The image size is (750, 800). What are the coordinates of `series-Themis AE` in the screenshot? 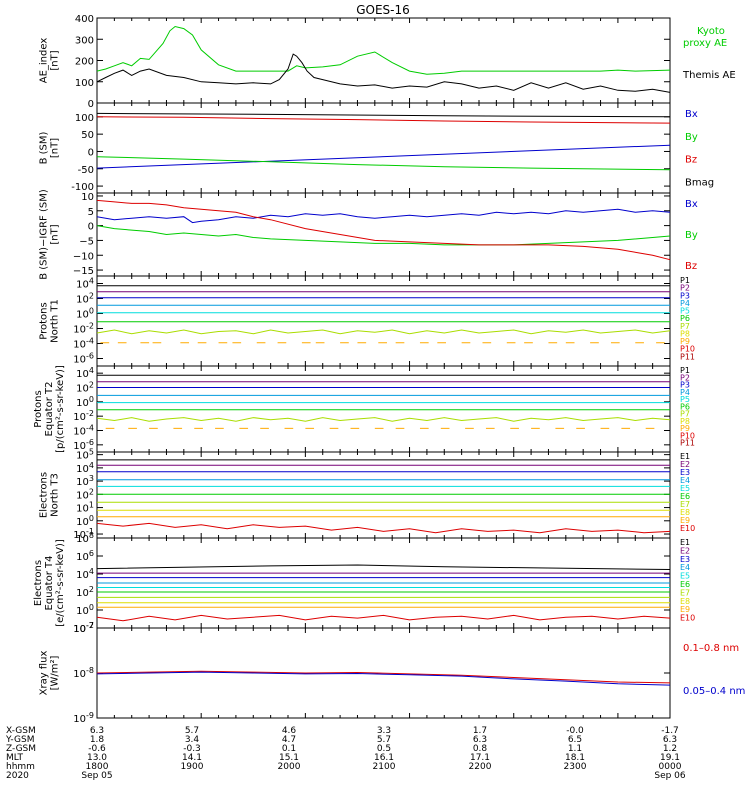 It's located at (383, 73).